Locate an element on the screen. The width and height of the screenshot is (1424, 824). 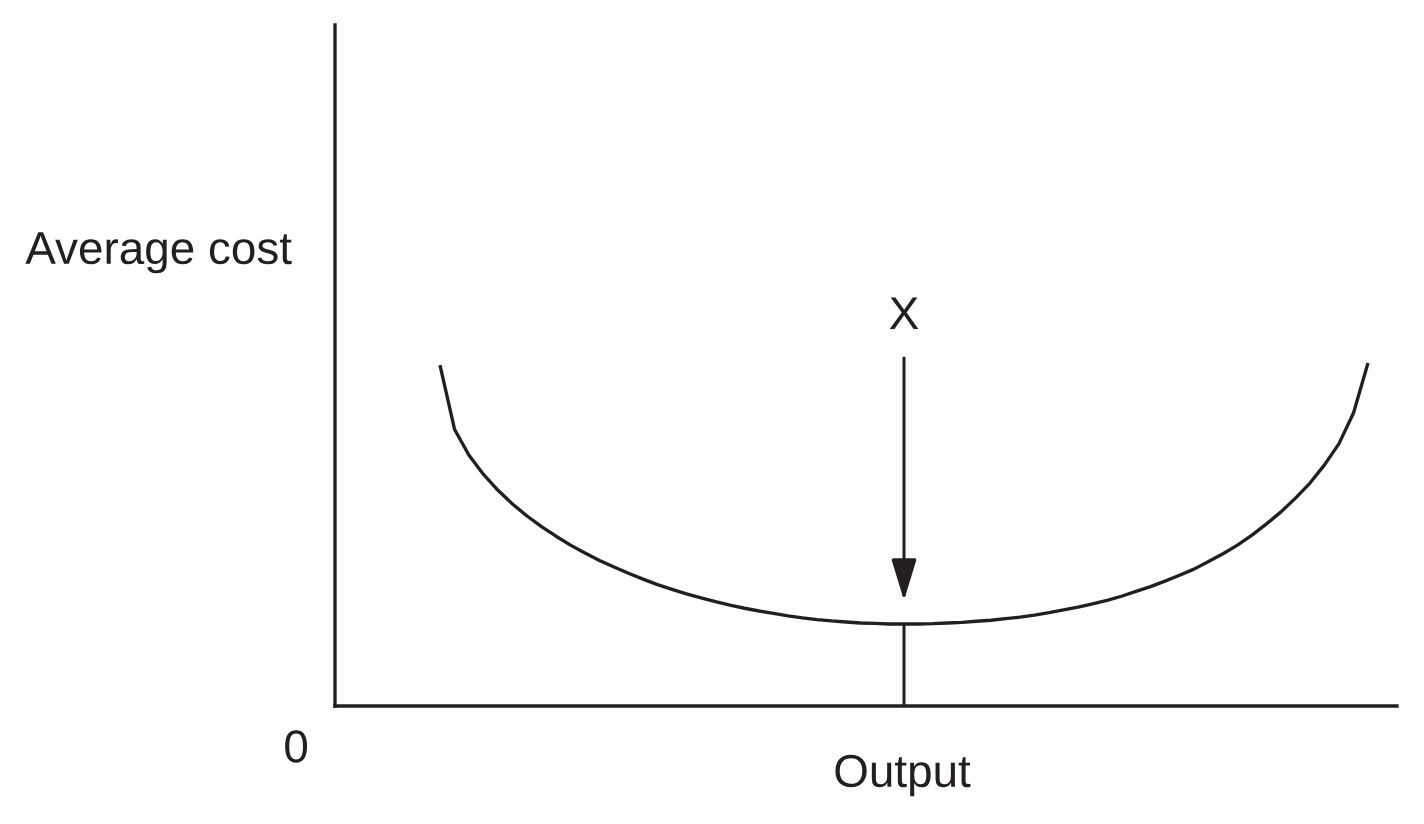
x-axis-title: Output is located at coordinates (903, 775).